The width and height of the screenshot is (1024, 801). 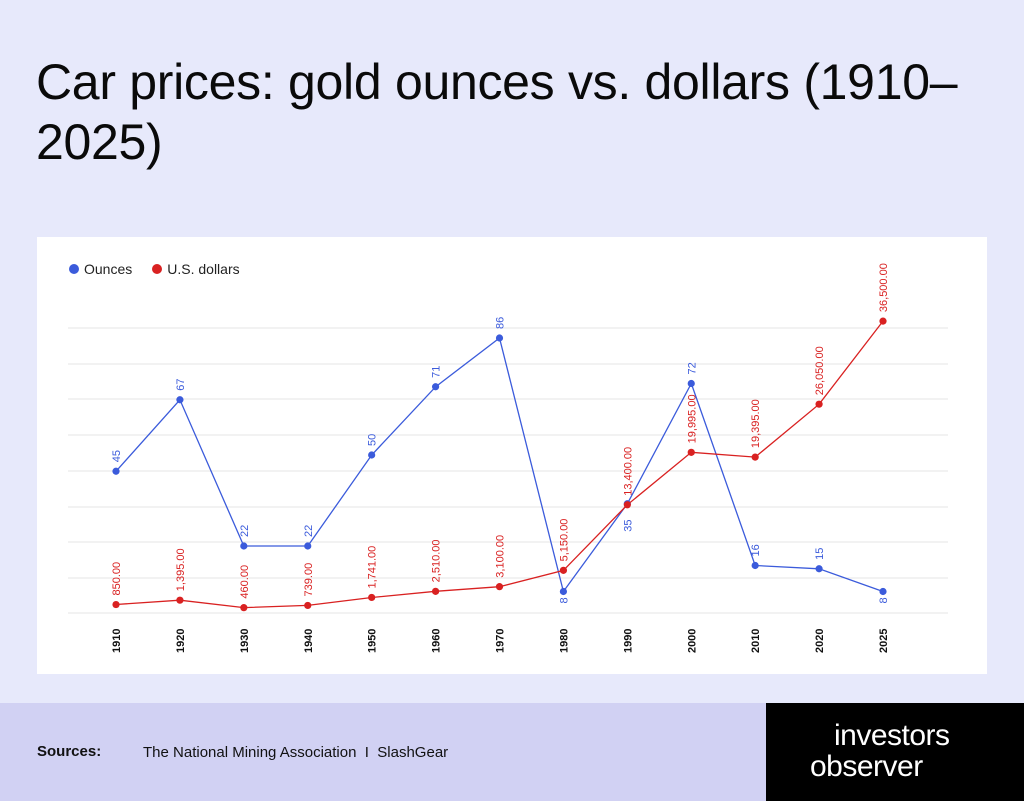 I want to click on data-label-dollars: 2,510.00, so click(x=437, y=560).